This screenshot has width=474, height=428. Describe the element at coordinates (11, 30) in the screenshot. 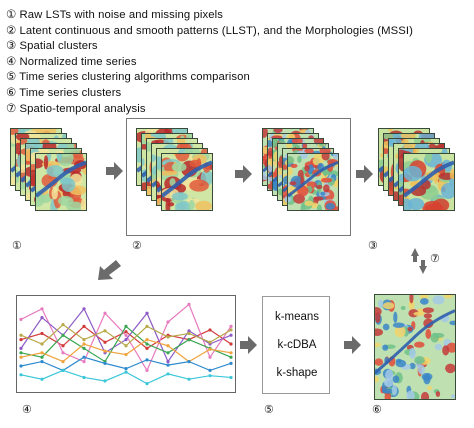

I see `legend-number: ②` at that location.